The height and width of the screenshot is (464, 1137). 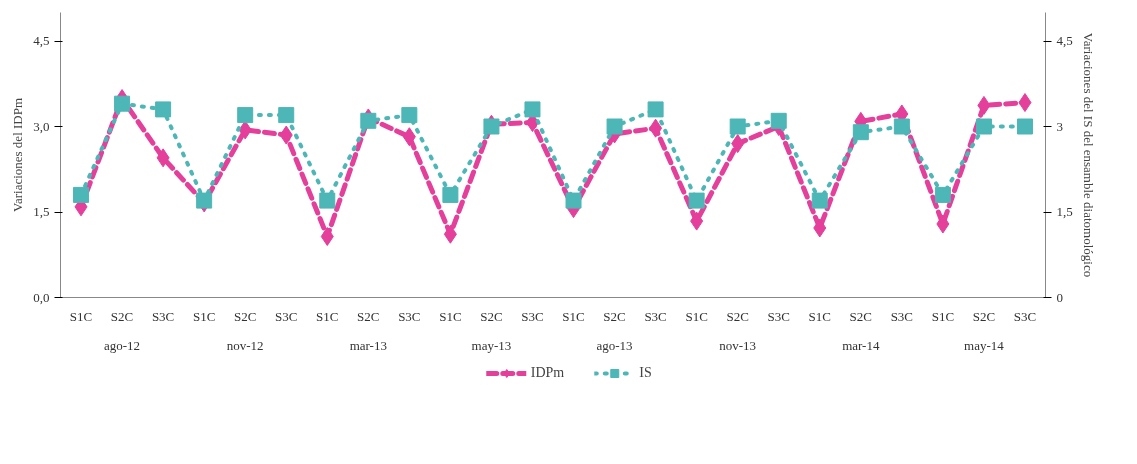 What do you see at coordinates (122, 345) in the screenshot?
I see `text: ago-12` at bounding box center [122, 345].